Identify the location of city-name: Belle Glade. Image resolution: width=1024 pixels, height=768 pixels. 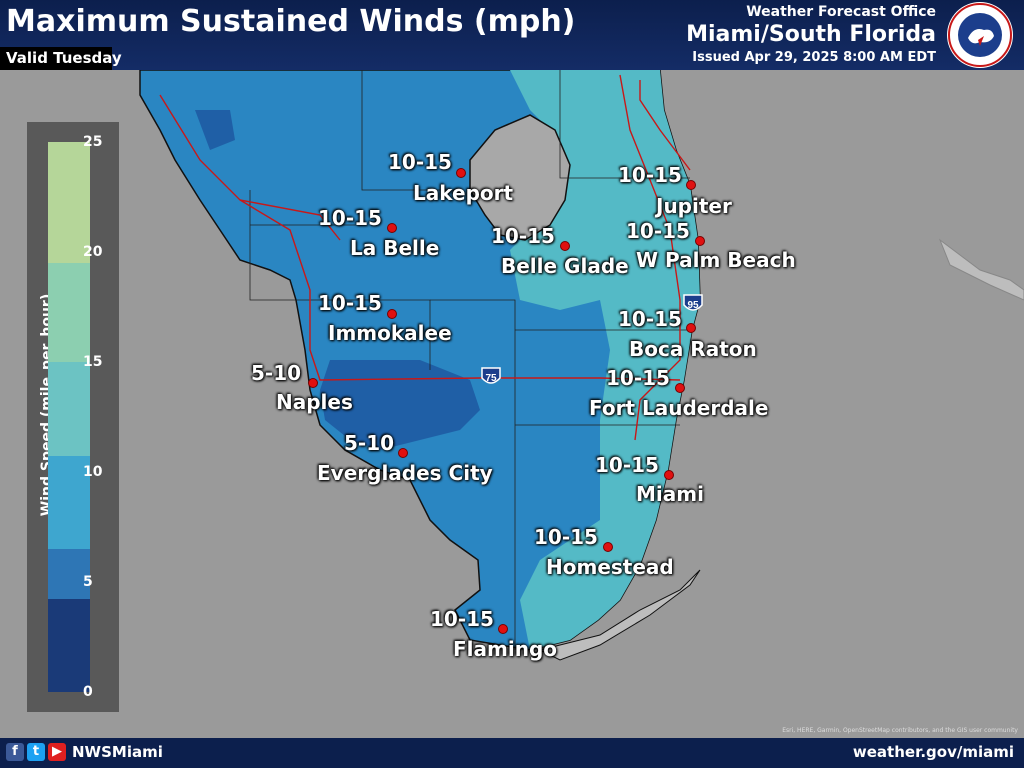
(565, 266).